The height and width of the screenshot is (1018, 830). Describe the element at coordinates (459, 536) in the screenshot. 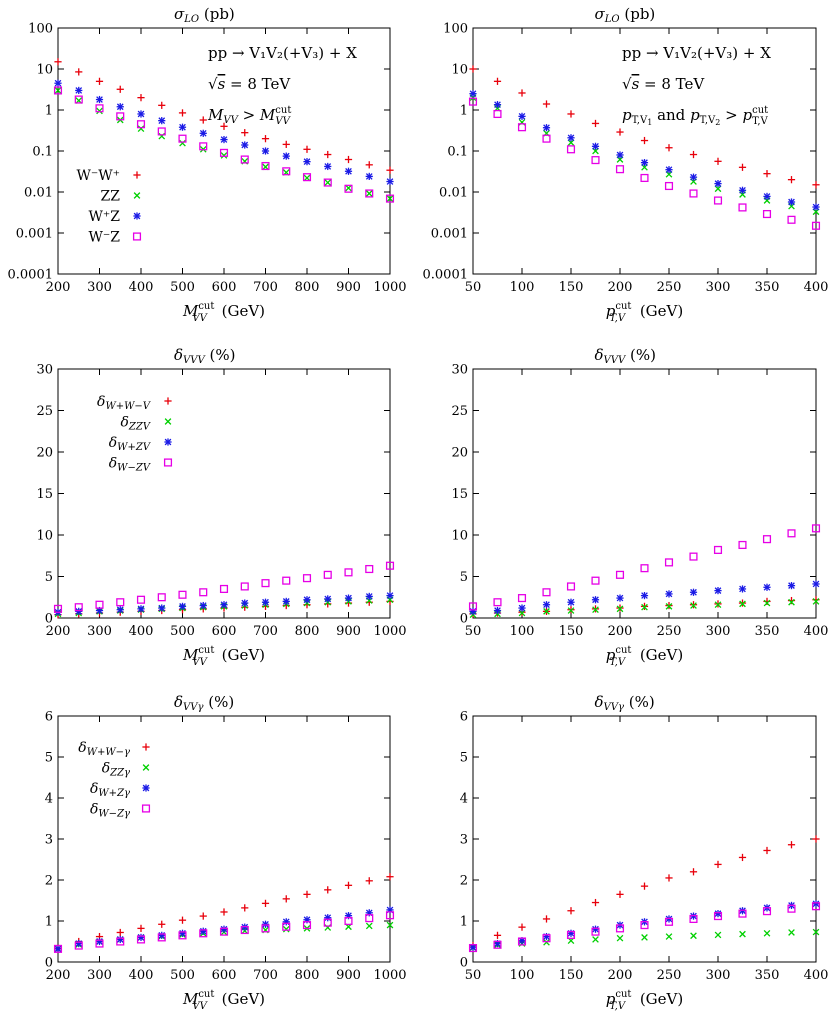

I see `y-tick-label: 10` at that location.